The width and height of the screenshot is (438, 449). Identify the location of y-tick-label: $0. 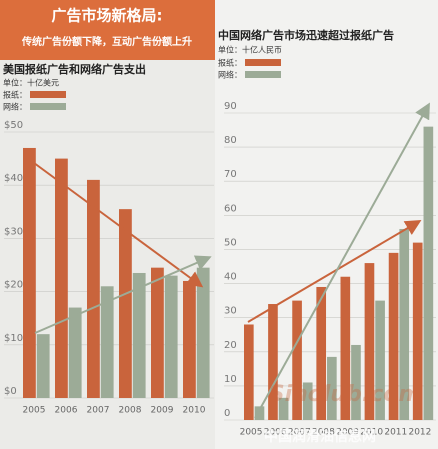
(10, 391).